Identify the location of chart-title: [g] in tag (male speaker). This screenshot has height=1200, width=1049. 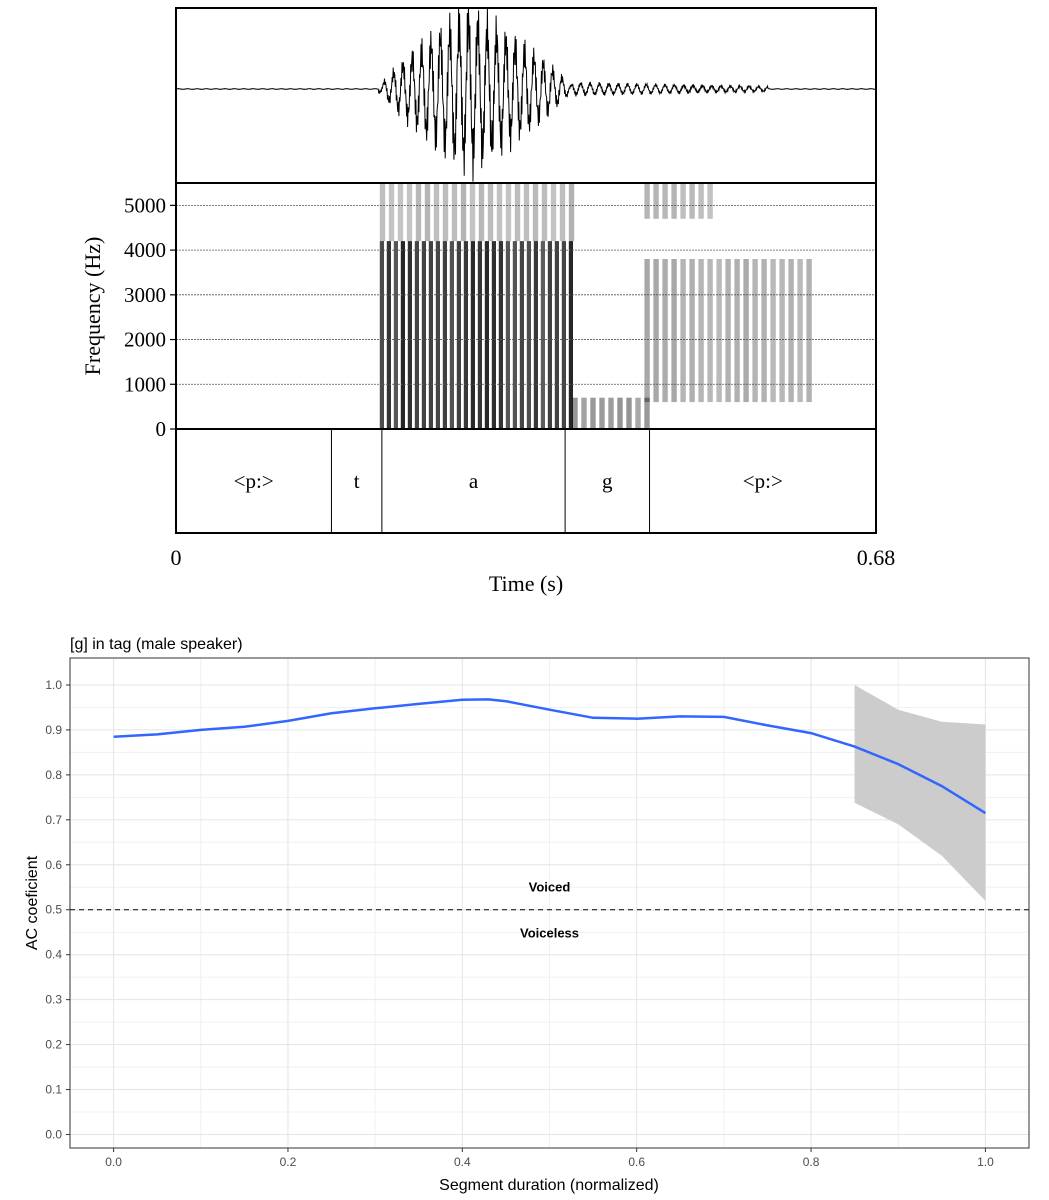
(156, 644).